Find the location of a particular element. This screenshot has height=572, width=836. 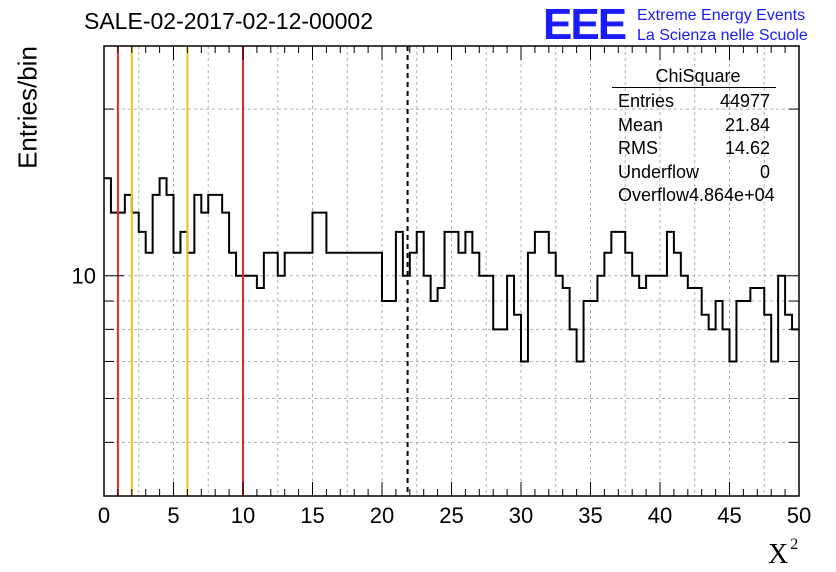

x-tick-label: 15 is located at coordinates (312, 515).